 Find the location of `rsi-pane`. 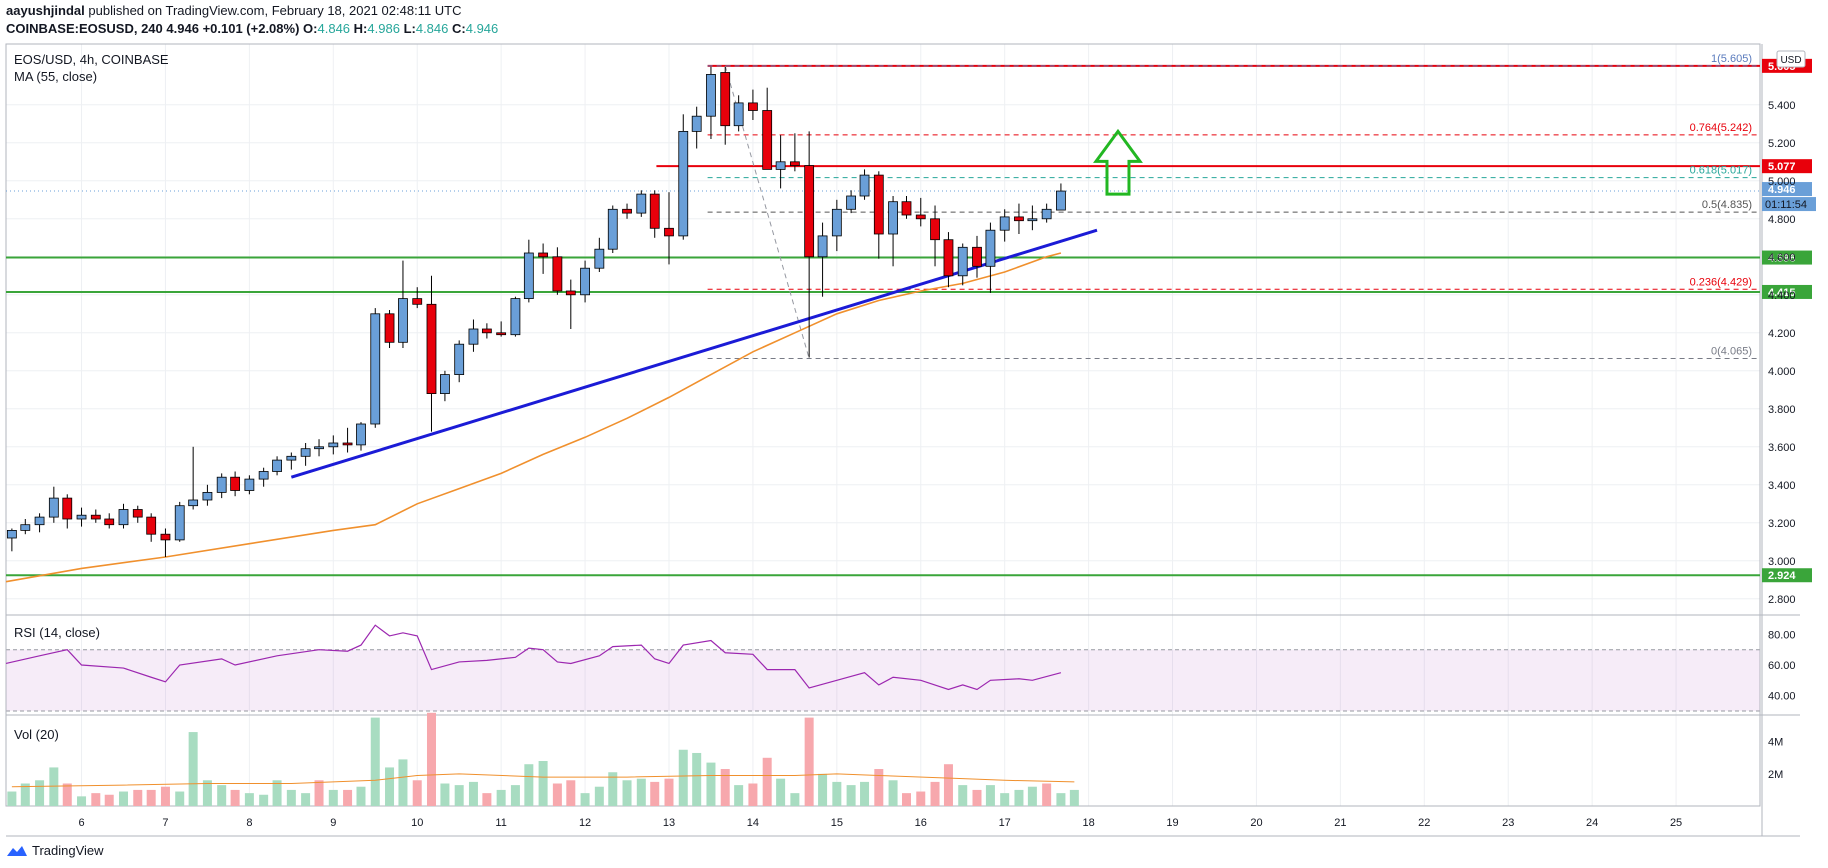

rsi-pane is located at coordinates (533, 657).